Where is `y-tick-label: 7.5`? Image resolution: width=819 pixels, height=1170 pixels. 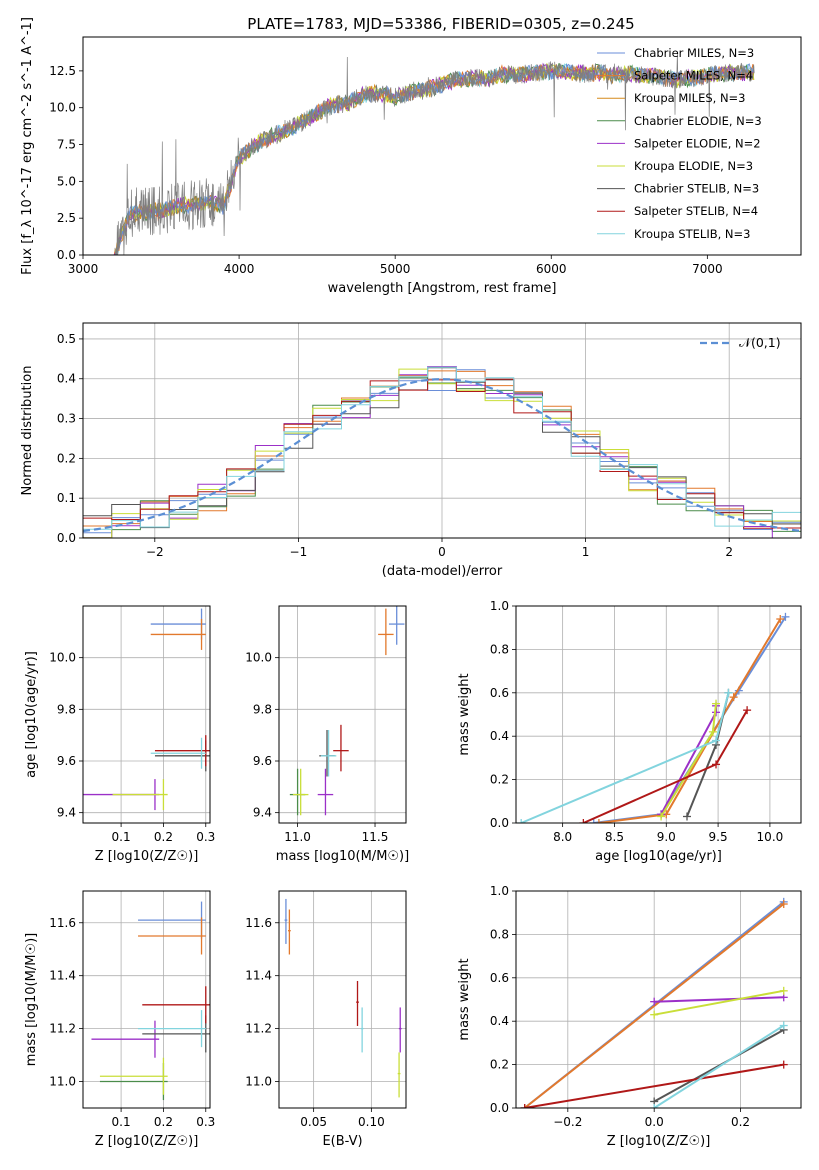
y-tick-label: 7.5 is located at coordinates (66, 145).